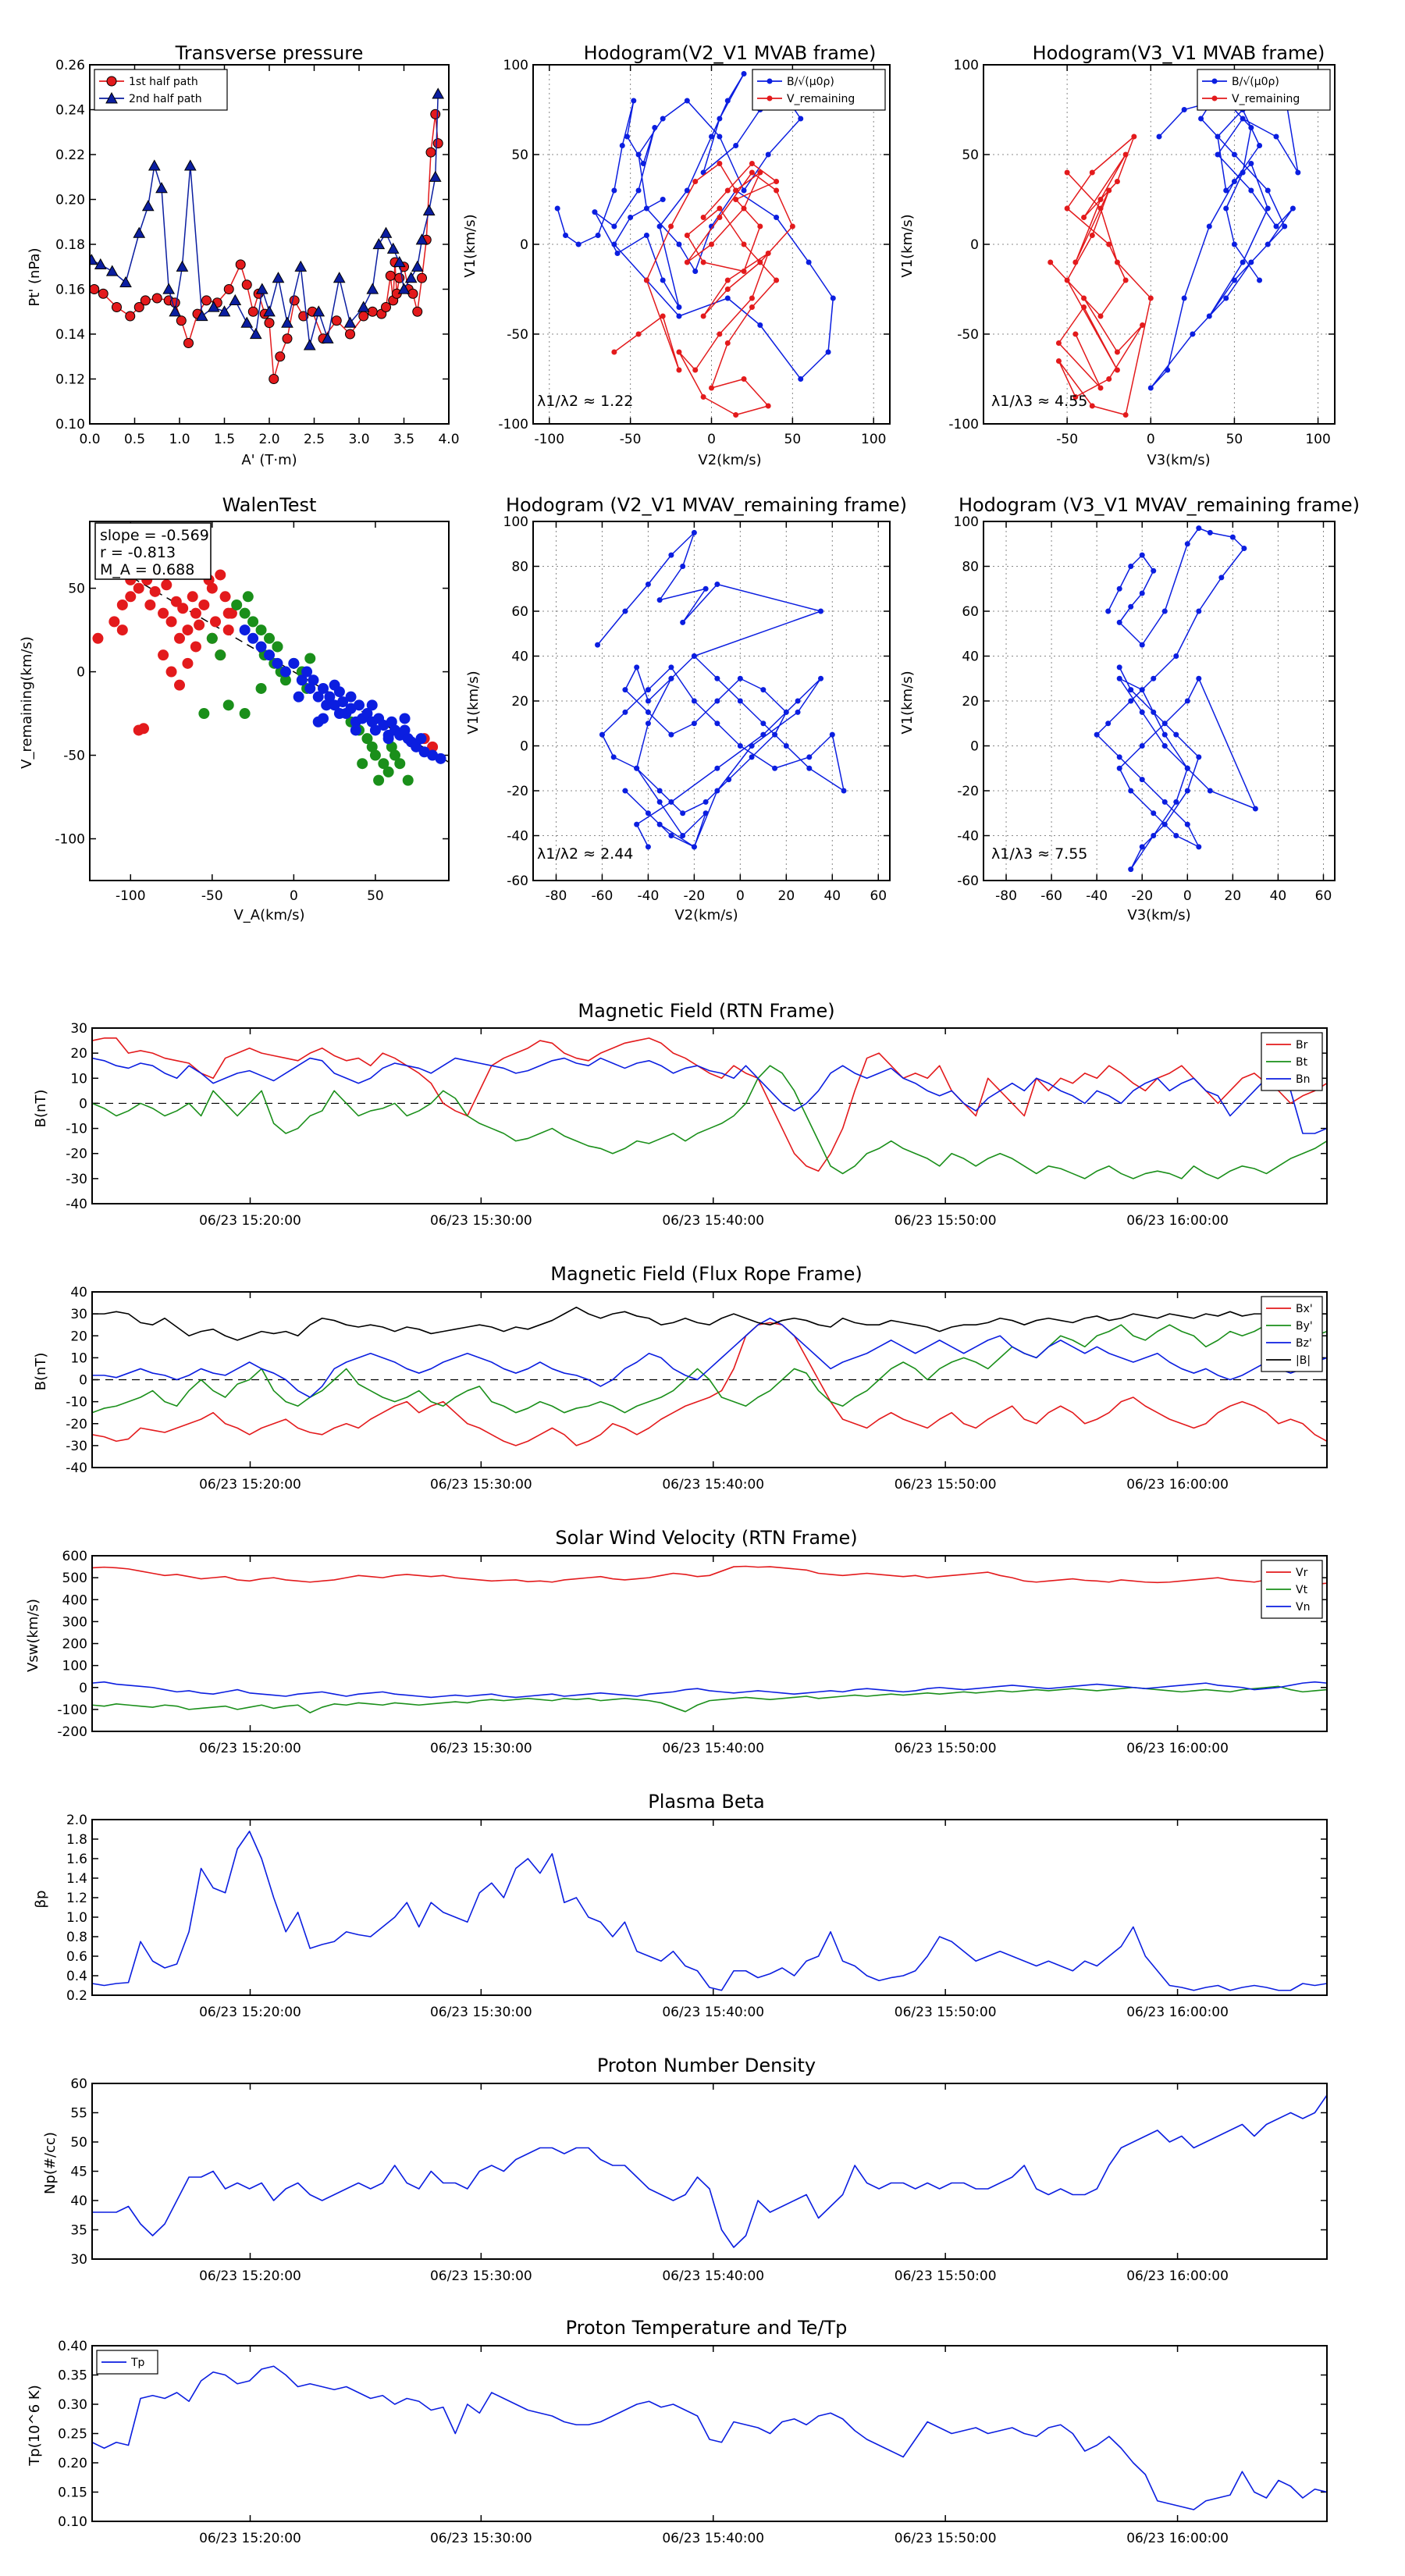  Describe the element at coordinates (127, 2362) in the screenshot. I see `temp-legend: Tp` at that location.